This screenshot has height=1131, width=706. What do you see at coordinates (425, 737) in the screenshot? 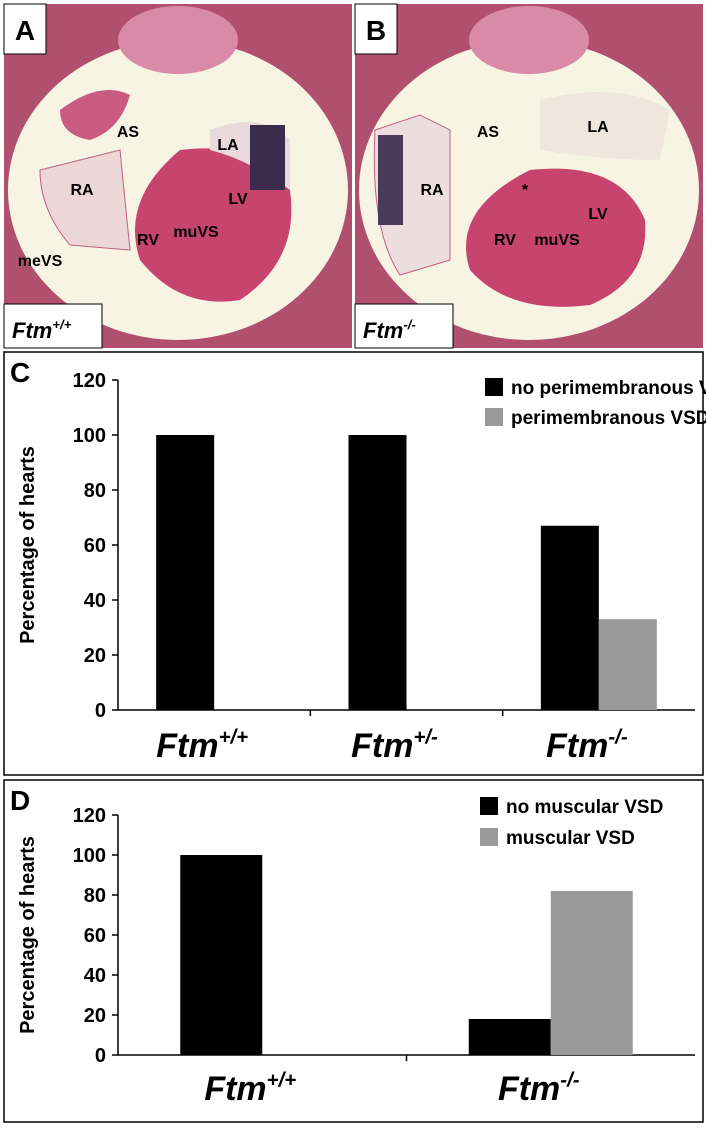
I see `genotype-sup: +/-` at bounding box center [425, 737].